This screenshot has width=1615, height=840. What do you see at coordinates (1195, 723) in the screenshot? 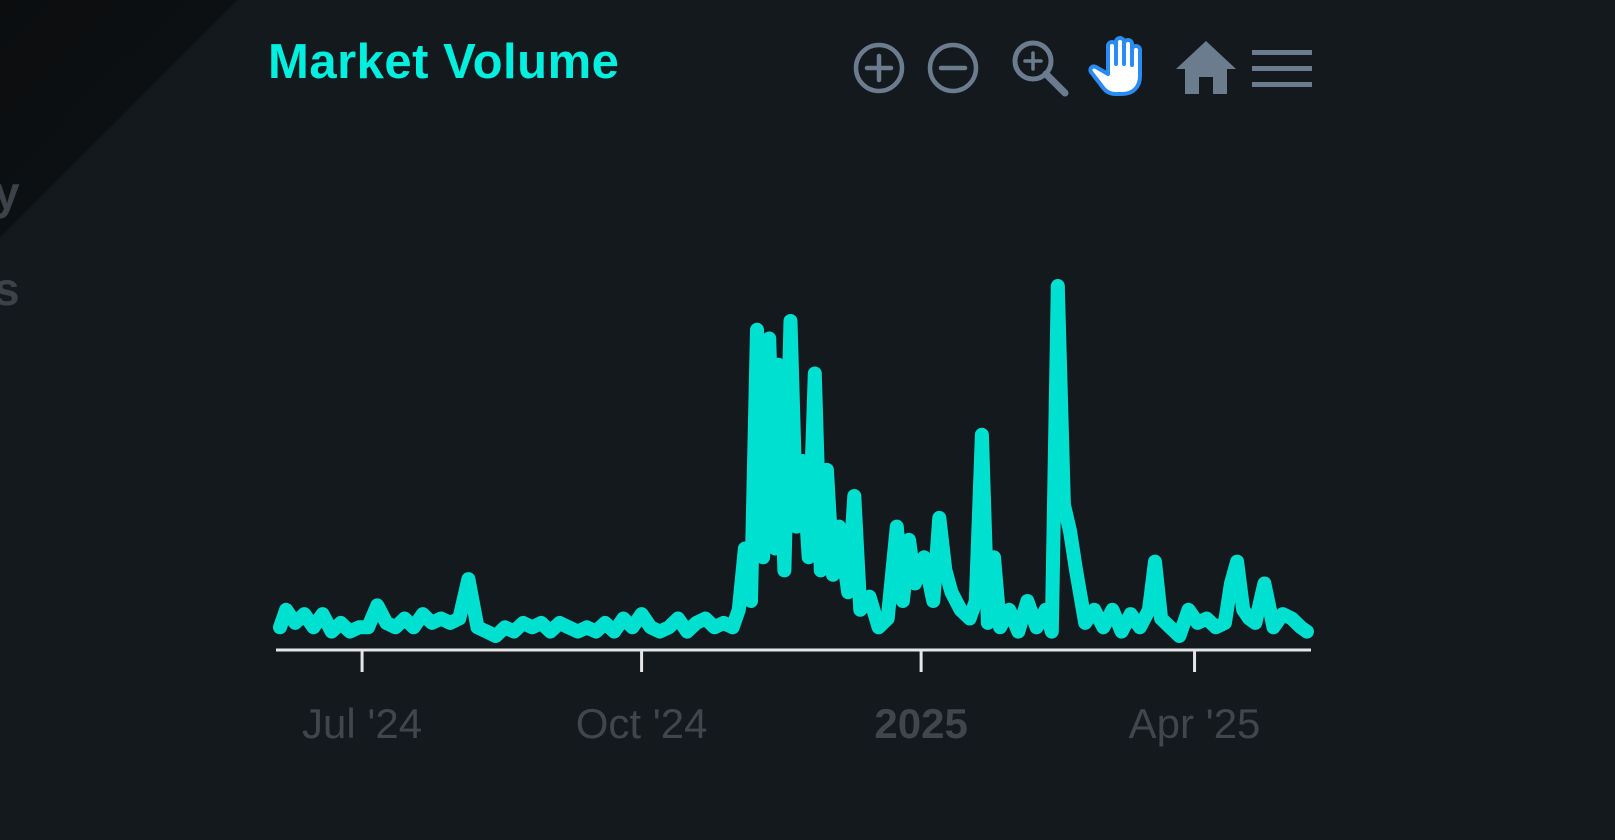
I see `x-tick-label: Apr '25` at bounding box center [1195, 723].